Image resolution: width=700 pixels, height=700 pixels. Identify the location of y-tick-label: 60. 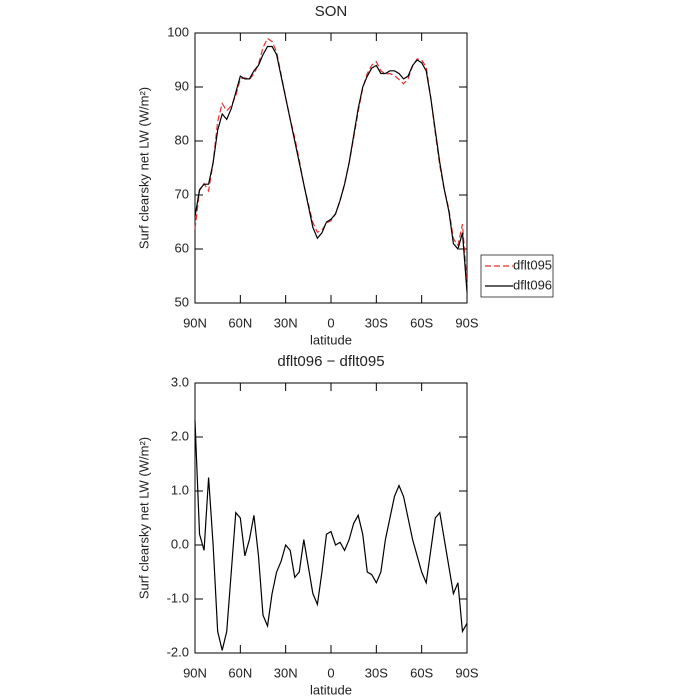
(182, 247).